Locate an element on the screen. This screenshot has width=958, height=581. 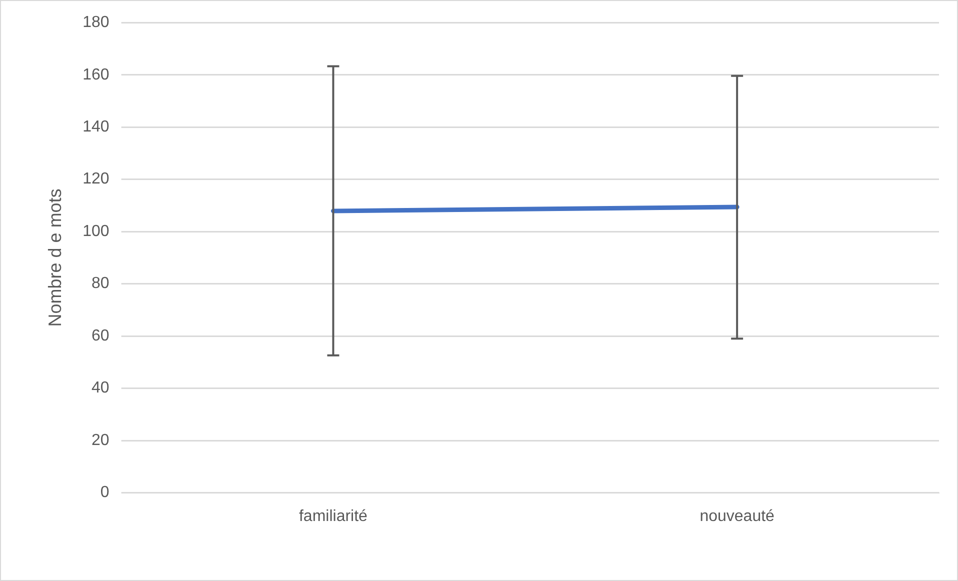
y-tick-label: 80 is located at coordinates (101, 283).